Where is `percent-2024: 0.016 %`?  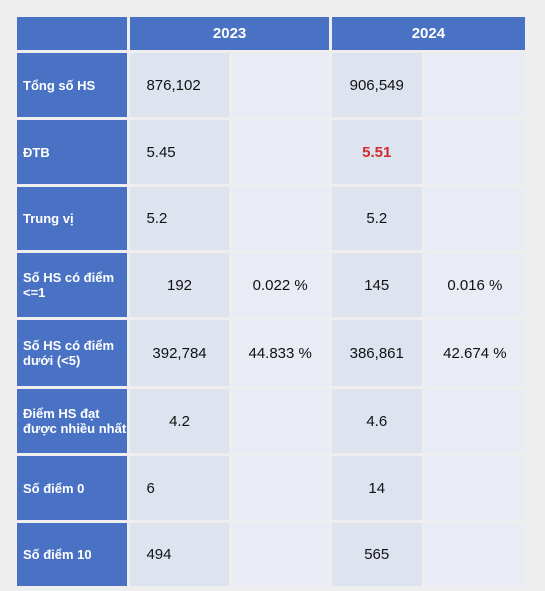
percent-2024: 0.016 % is located at coordinates (474, 285).